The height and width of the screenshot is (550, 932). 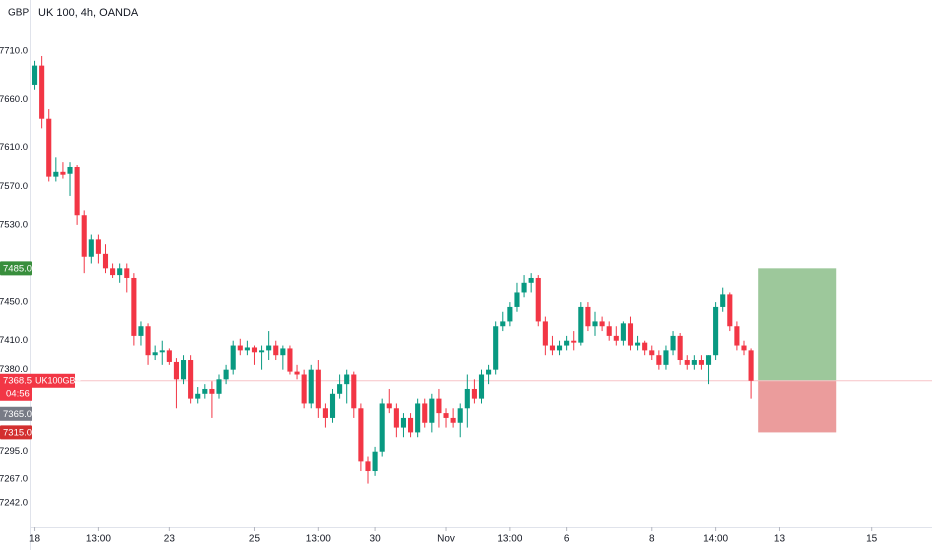 I want to click on currency: GBP, so click(x=18, y=13).